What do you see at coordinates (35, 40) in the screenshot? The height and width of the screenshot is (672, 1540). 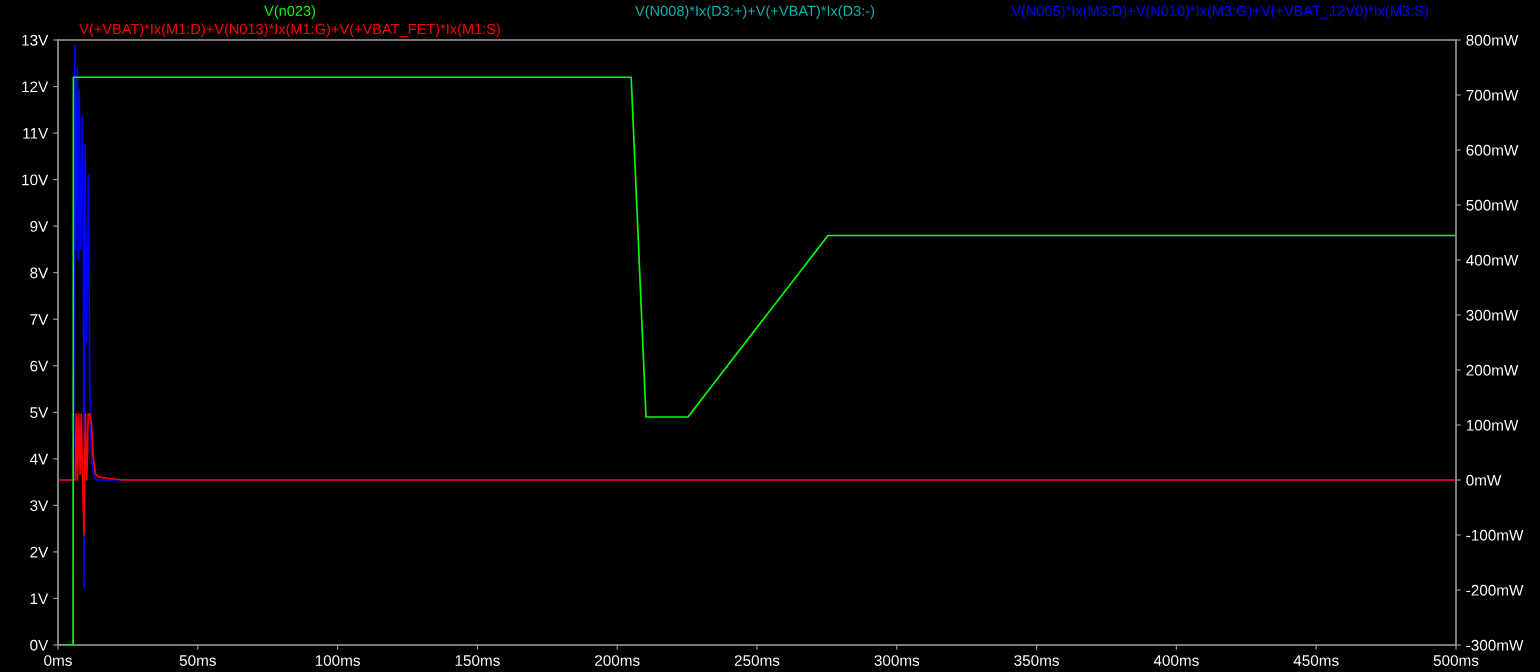 I see `y-tick-label: 13V` at bounding box center [35, 40].